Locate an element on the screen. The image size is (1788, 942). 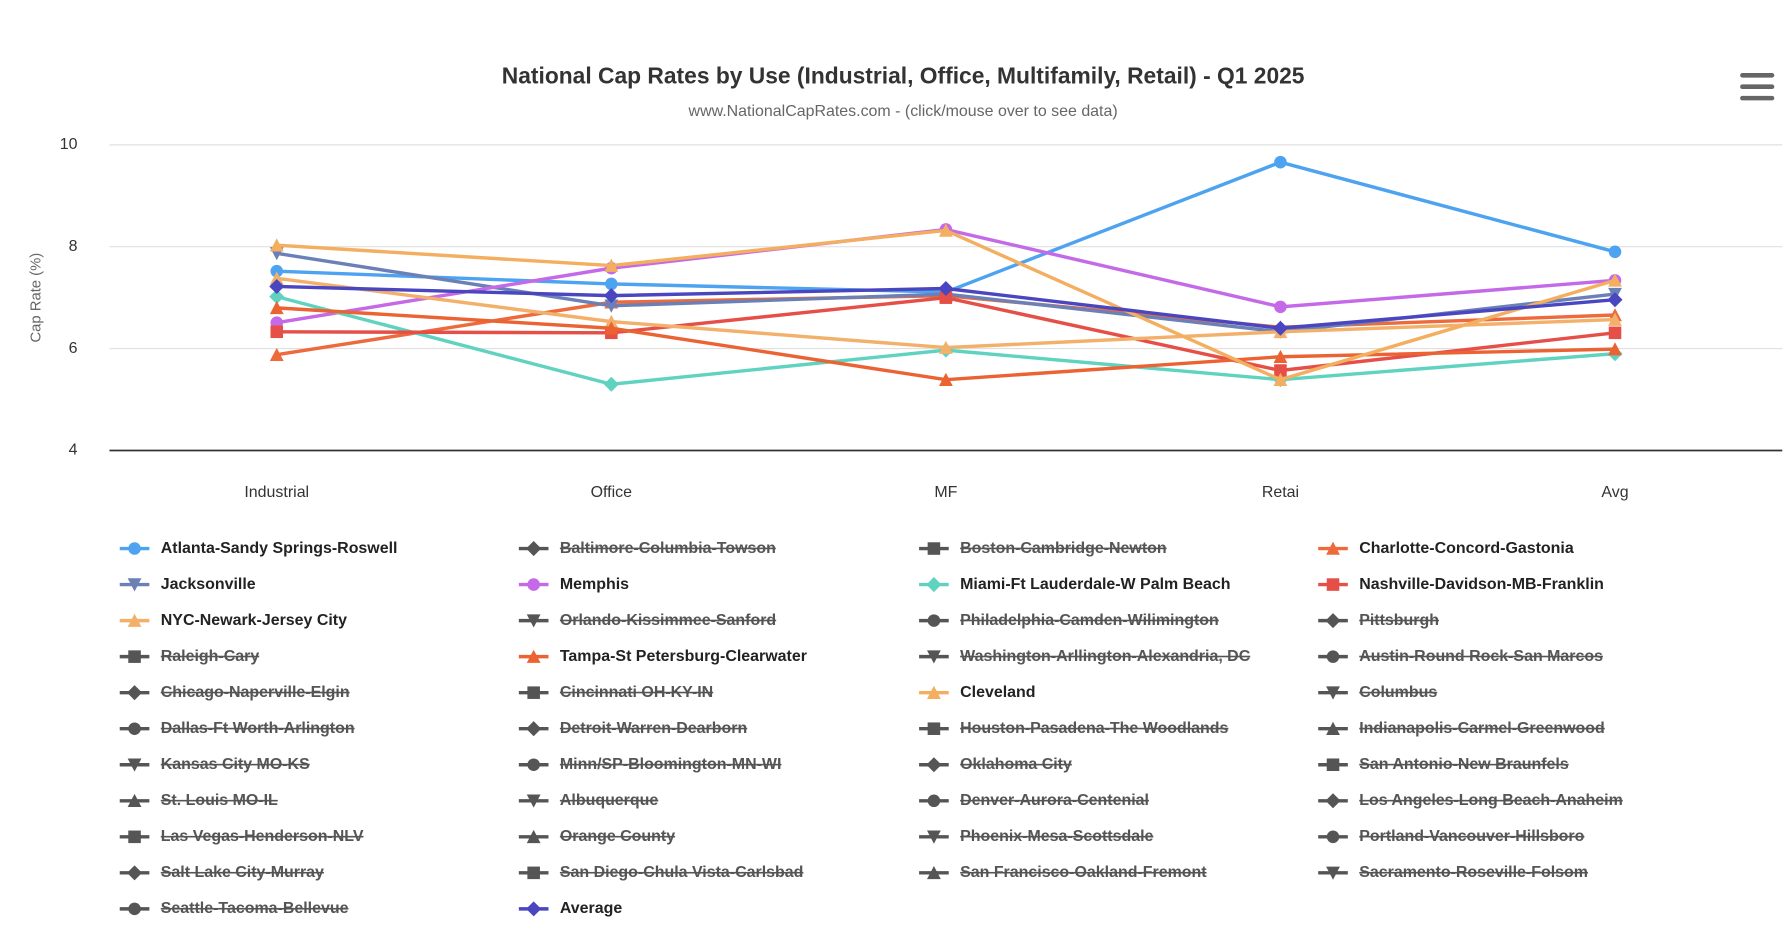
legend-item: Las Vegas-Henderson-NLV is located at coordinates (241, 836).